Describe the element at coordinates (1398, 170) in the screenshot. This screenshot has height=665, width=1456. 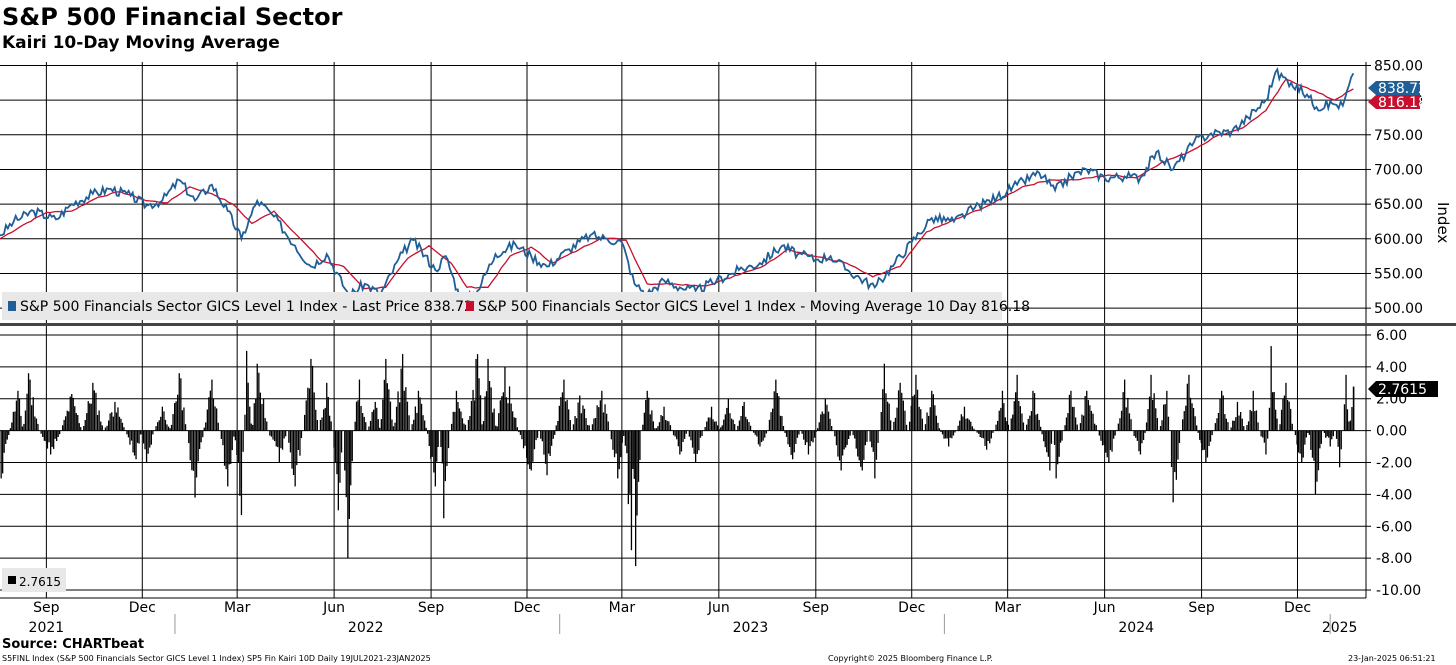
I see `y-tick-label-price: 700.00` at that location.